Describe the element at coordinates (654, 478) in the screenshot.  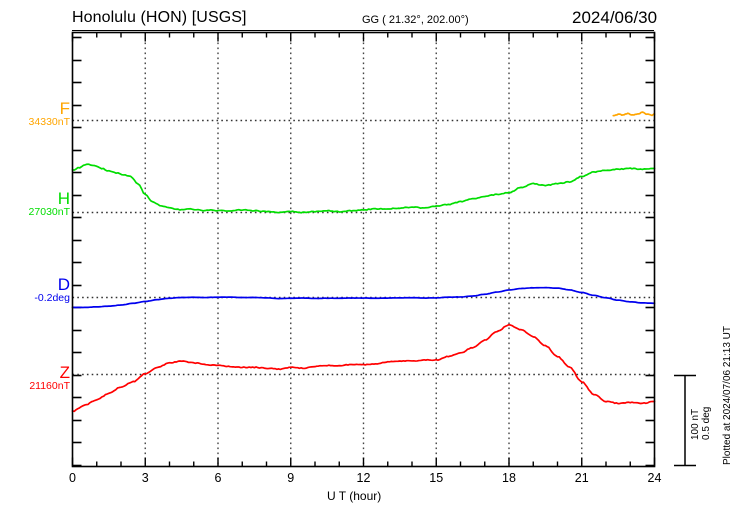
I see `x-tick-label: 24` at that location.